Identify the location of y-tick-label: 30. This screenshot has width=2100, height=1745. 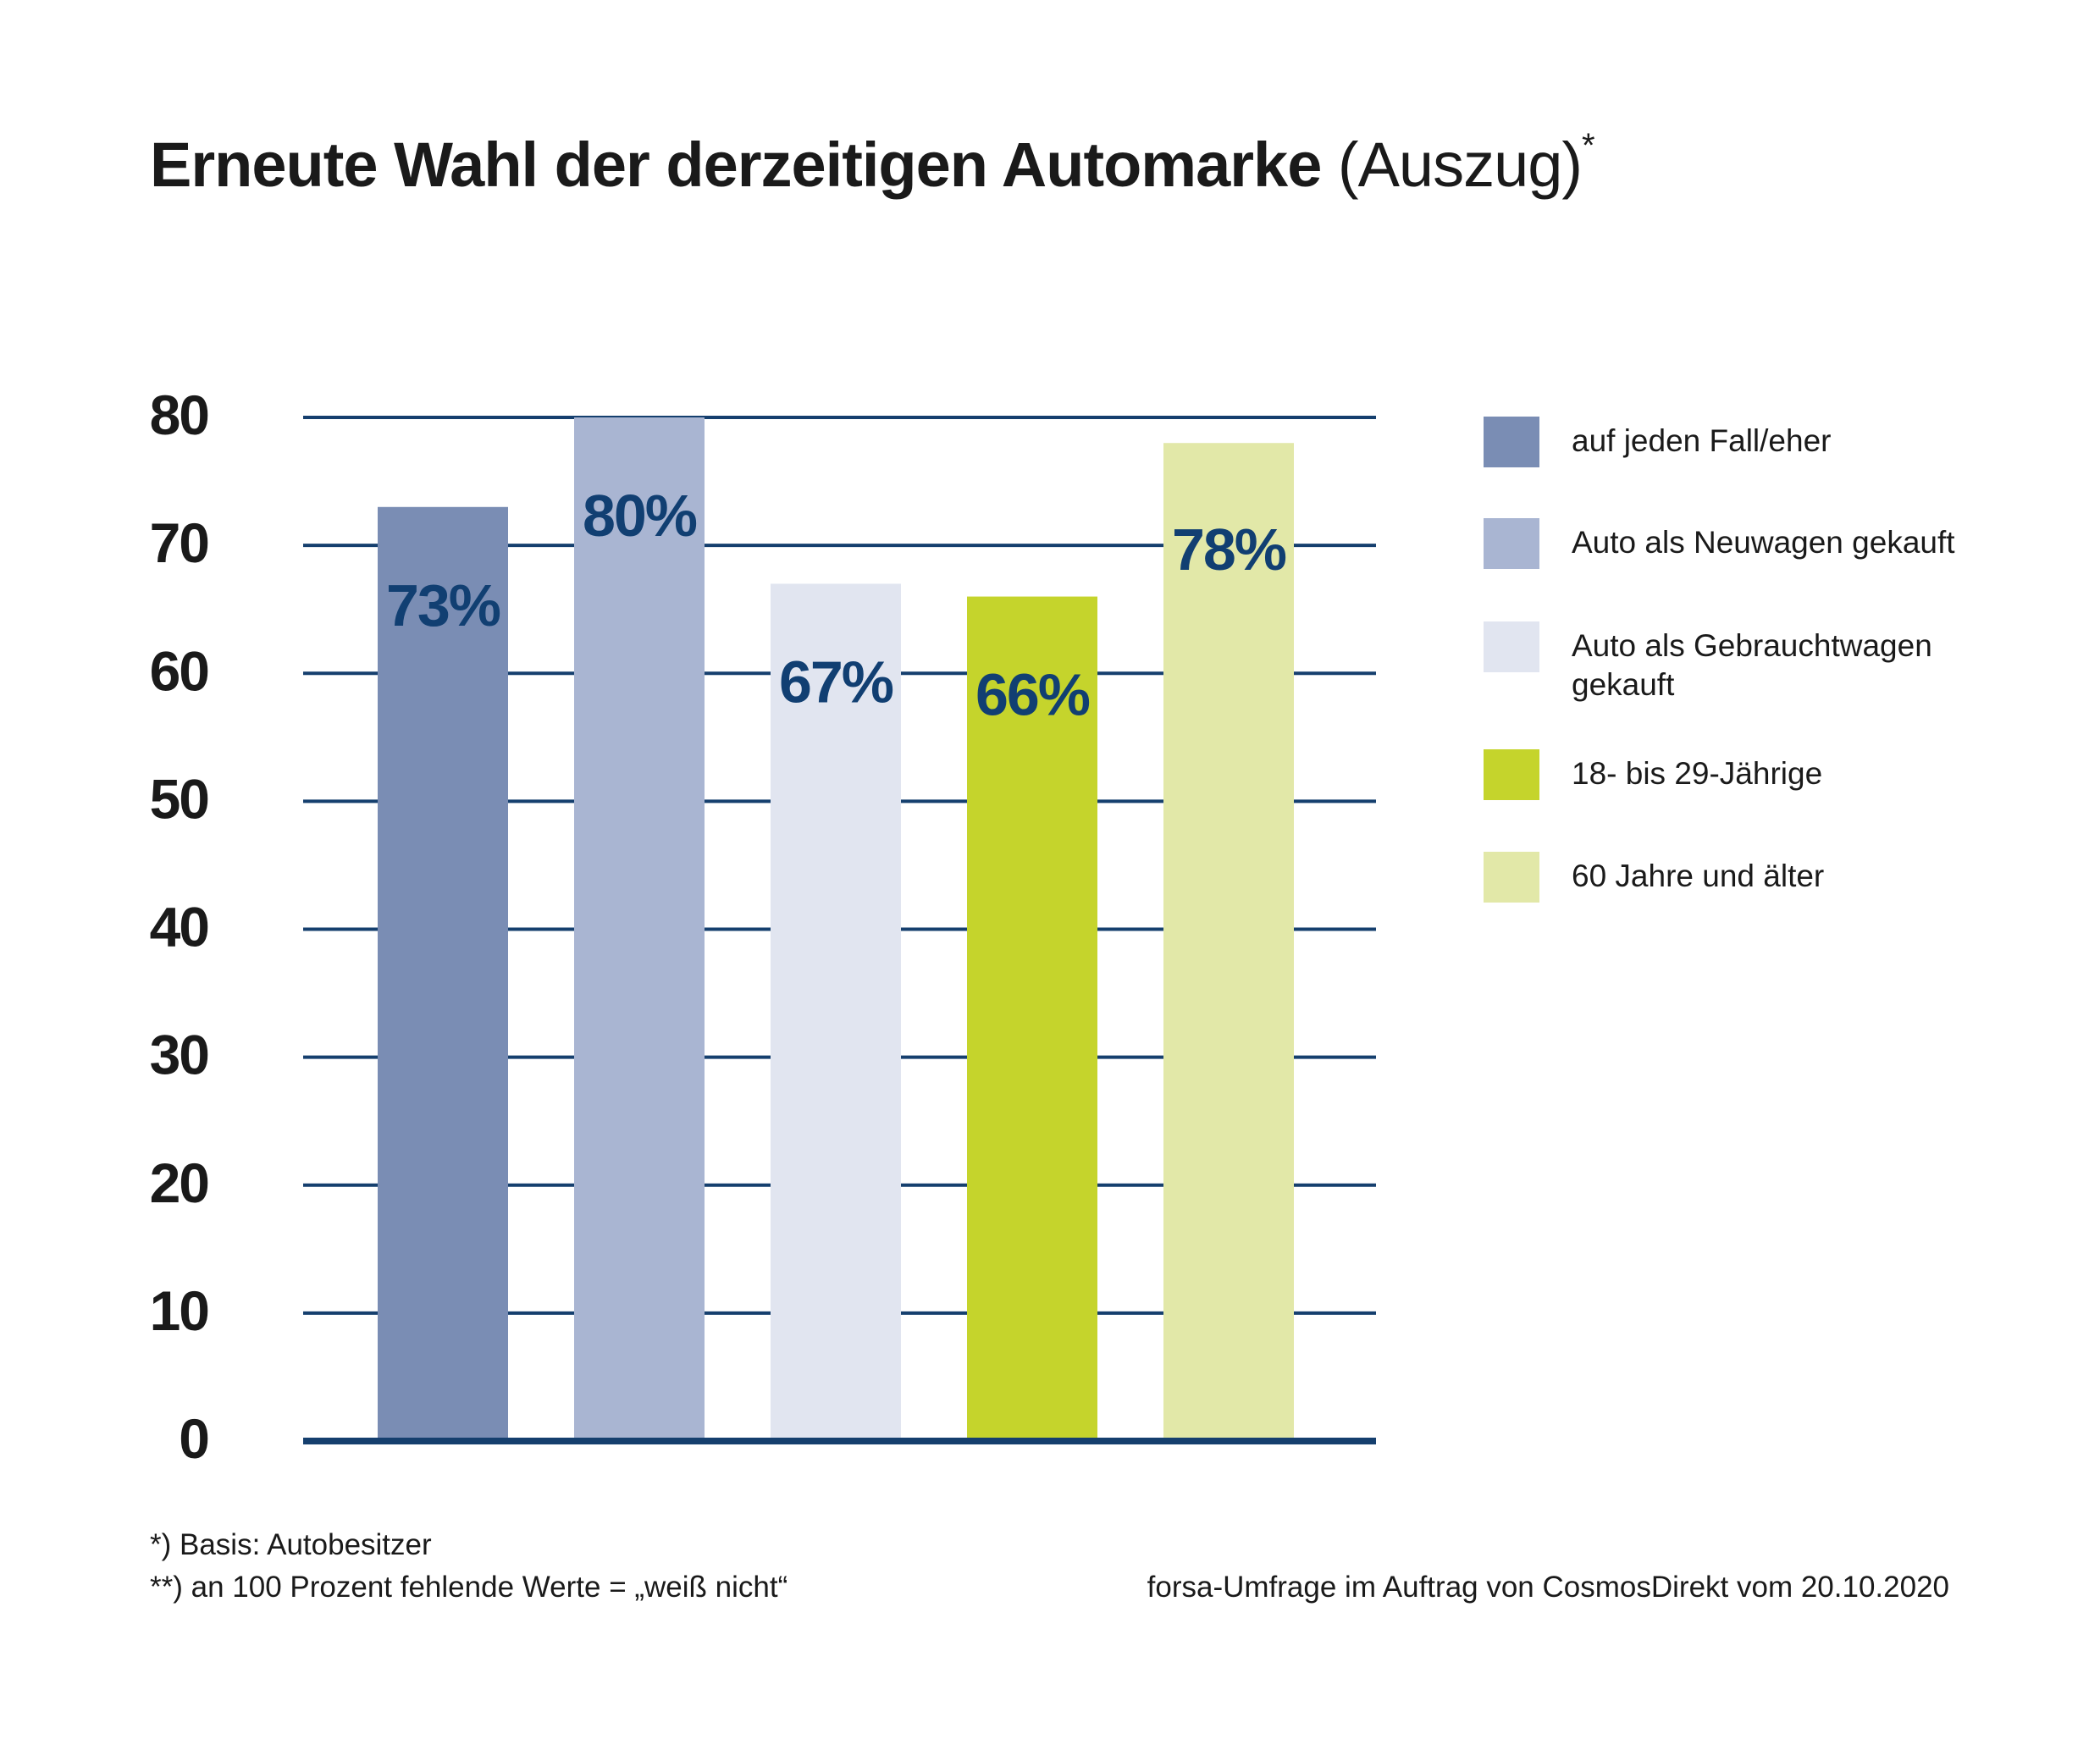
(179, 1055).